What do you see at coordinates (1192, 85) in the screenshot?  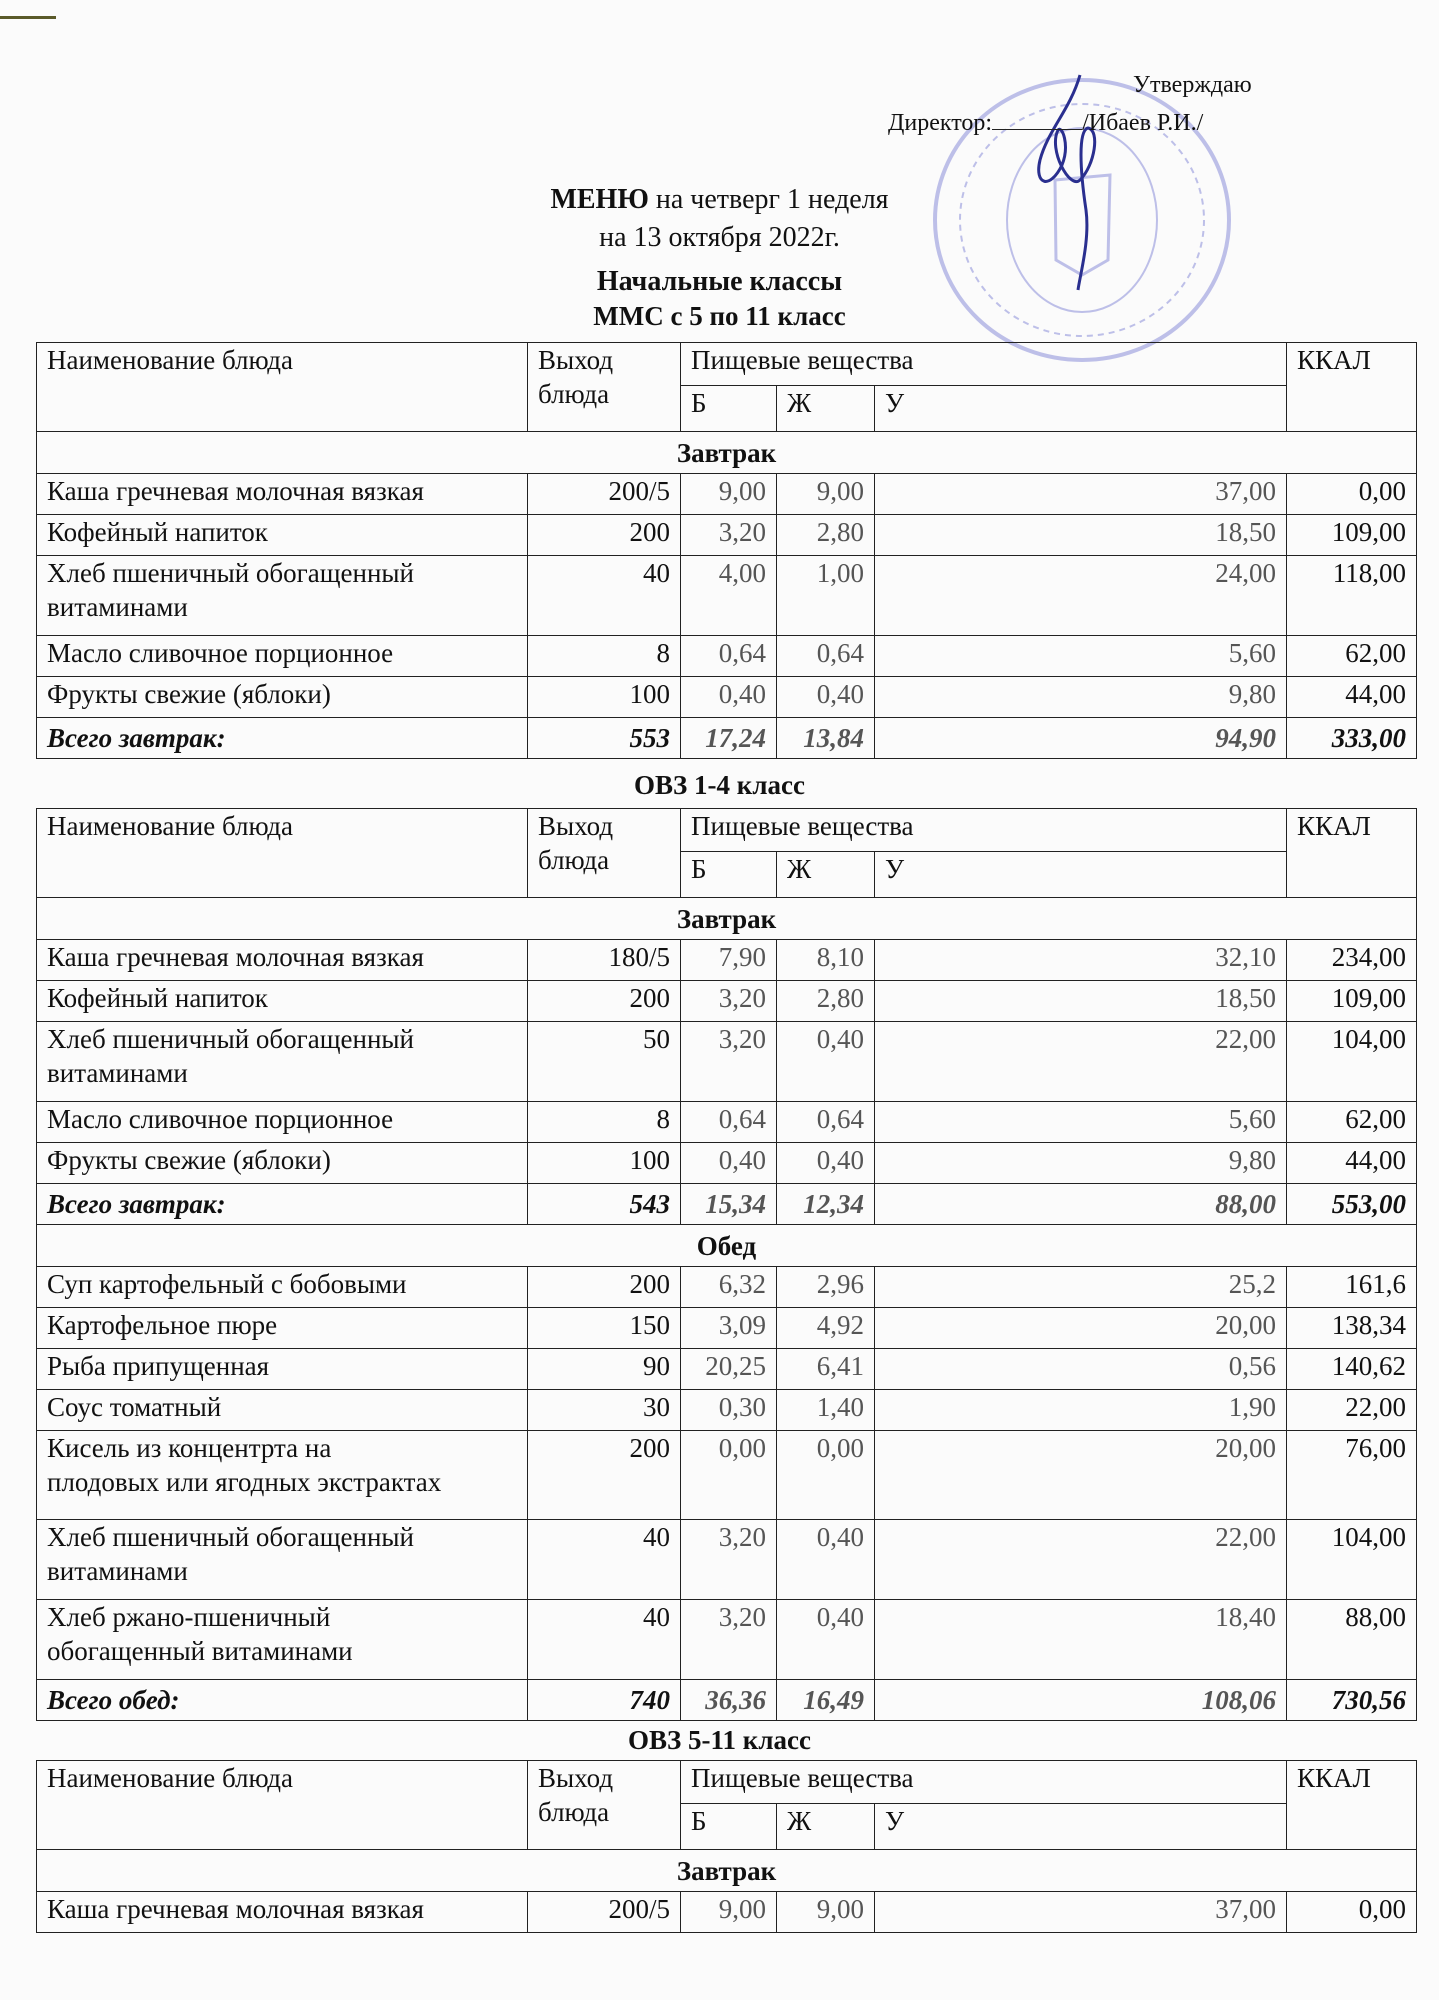 I see `approve-label: Утверждаю` at bounding box center [1192, 85].